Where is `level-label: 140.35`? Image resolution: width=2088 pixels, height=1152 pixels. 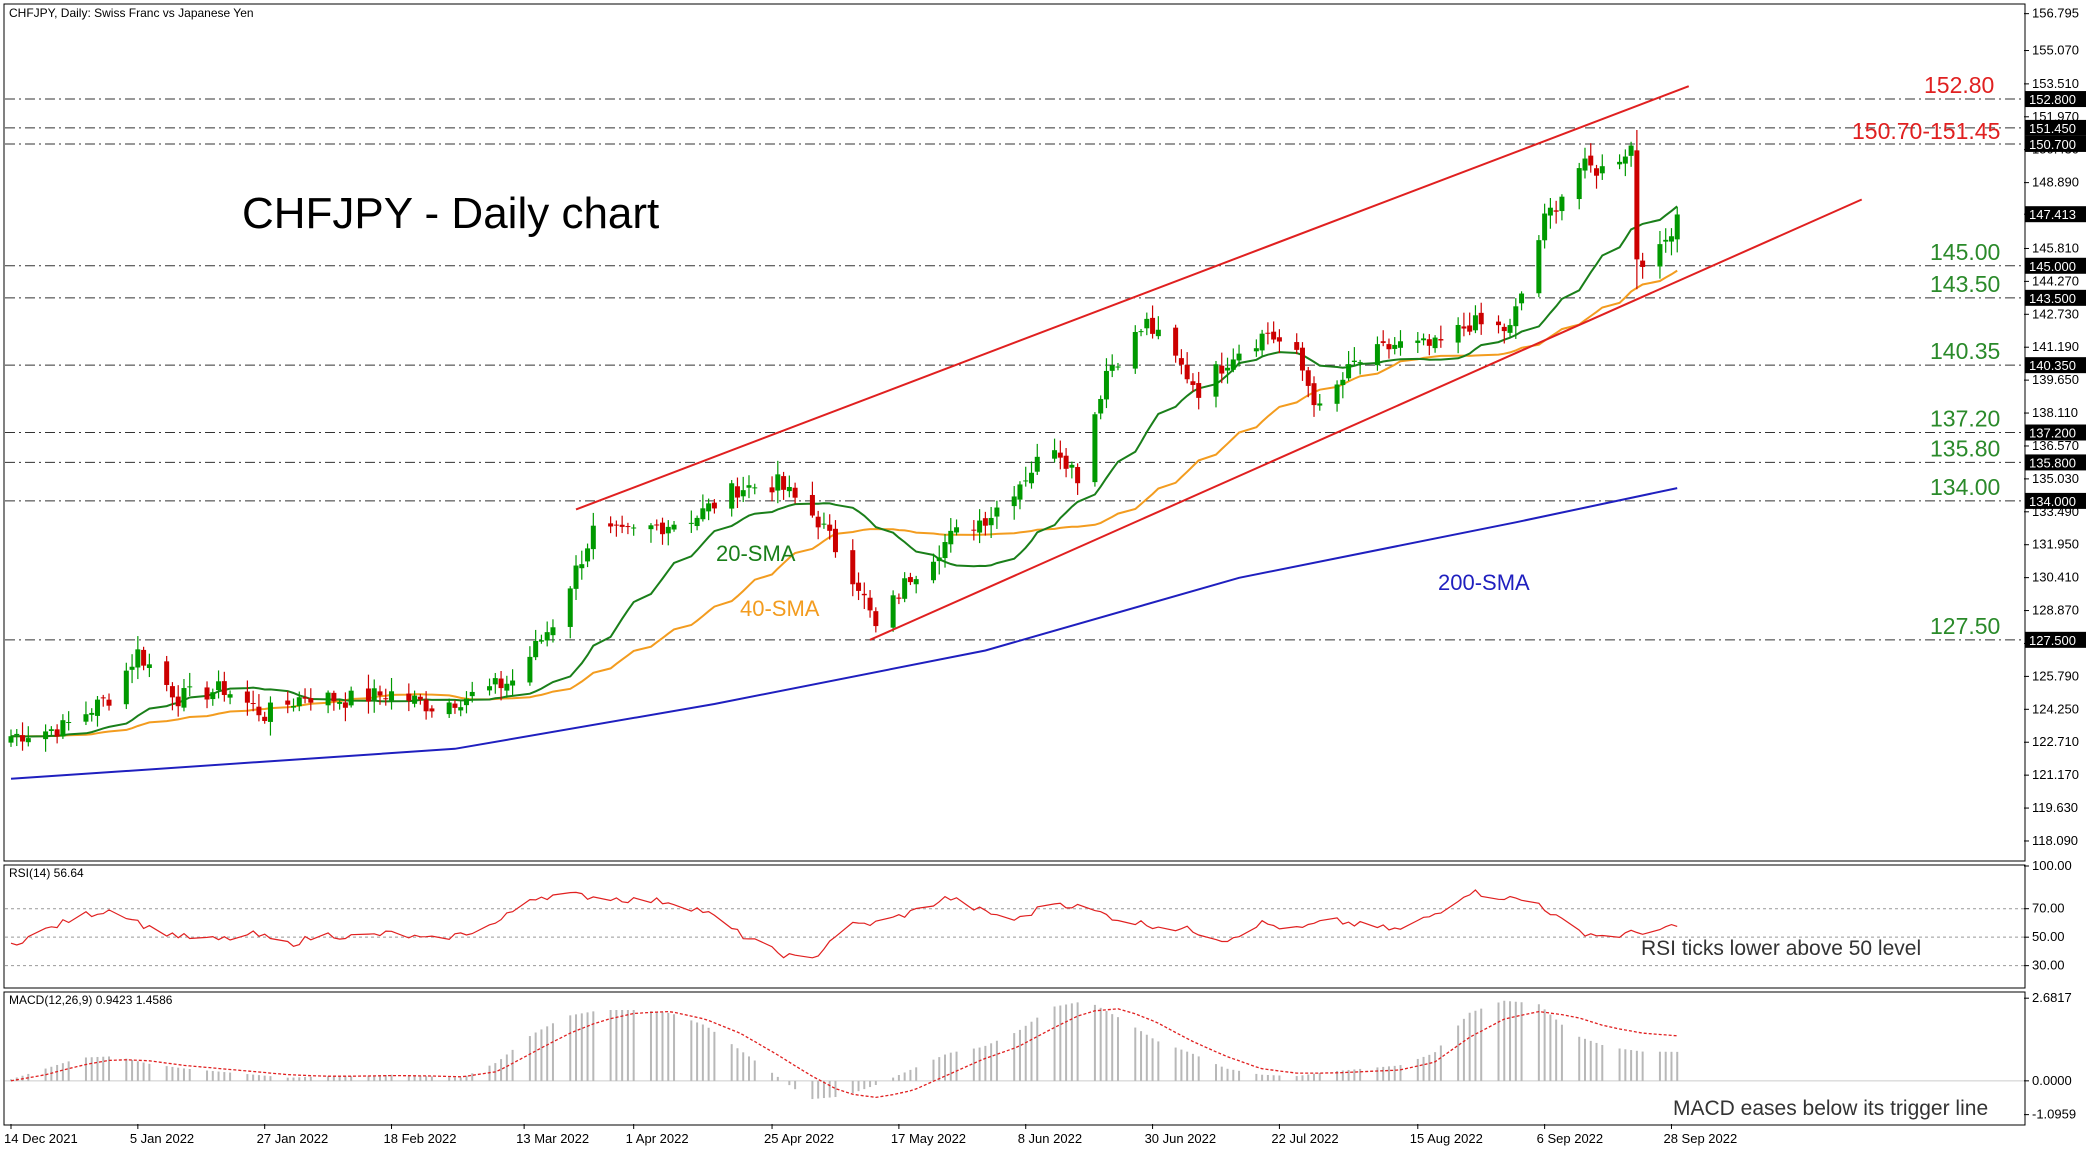 level-label: 140.35 is located at coordinates (1965, 351).